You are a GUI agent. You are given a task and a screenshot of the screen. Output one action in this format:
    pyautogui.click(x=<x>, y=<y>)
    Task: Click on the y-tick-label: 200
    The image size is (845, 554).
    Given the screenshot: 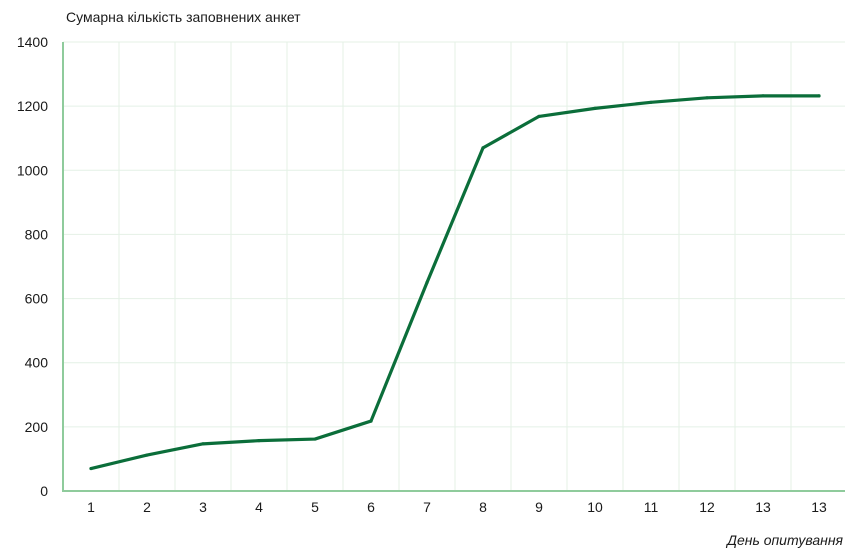 What is the action you would take?
    pyautogui.click(x=37, y=427)
    